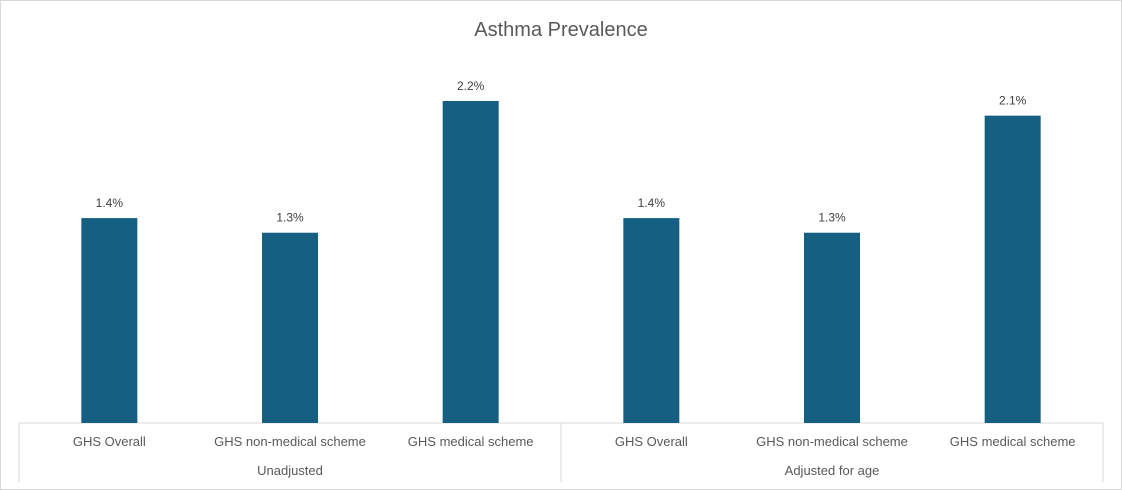 The height and width of the screenshot is (490, 1122). What do you see at coordinates (832, 470) in the screenshot?
I see `x-group-label: Adjusted for age` at bounding box center [832, 470].